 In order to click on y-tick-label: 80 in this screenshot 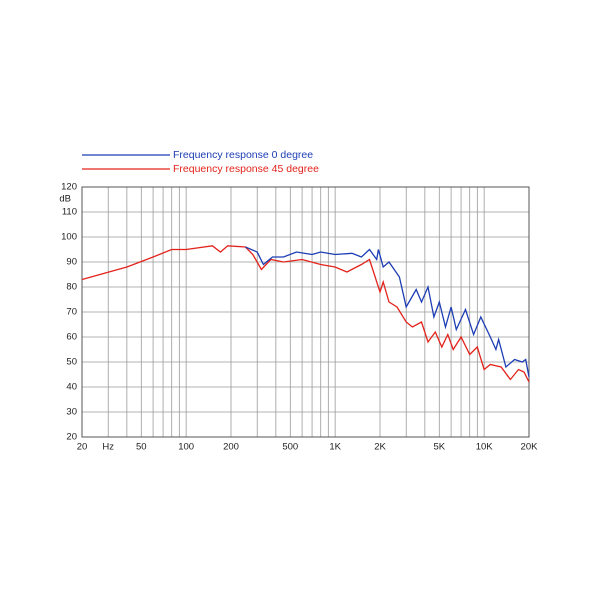, I will do `click(71, 287)`.